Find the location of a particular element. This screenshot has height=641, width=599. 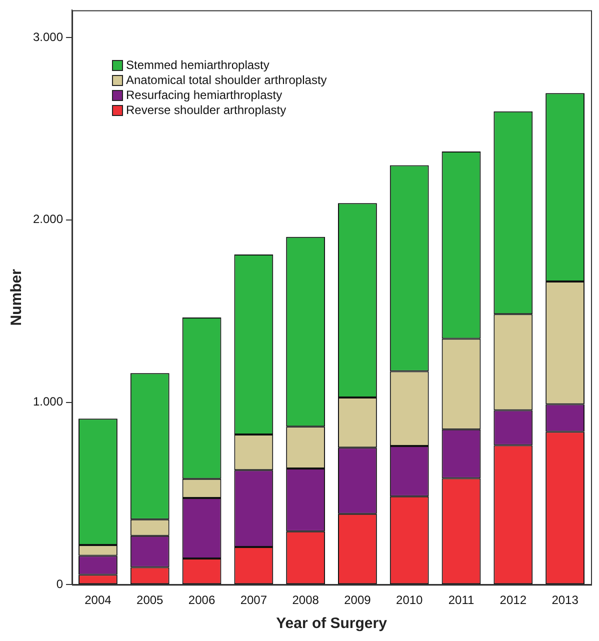

x-tick-label: 2007 is located at coordinates (254, 600).